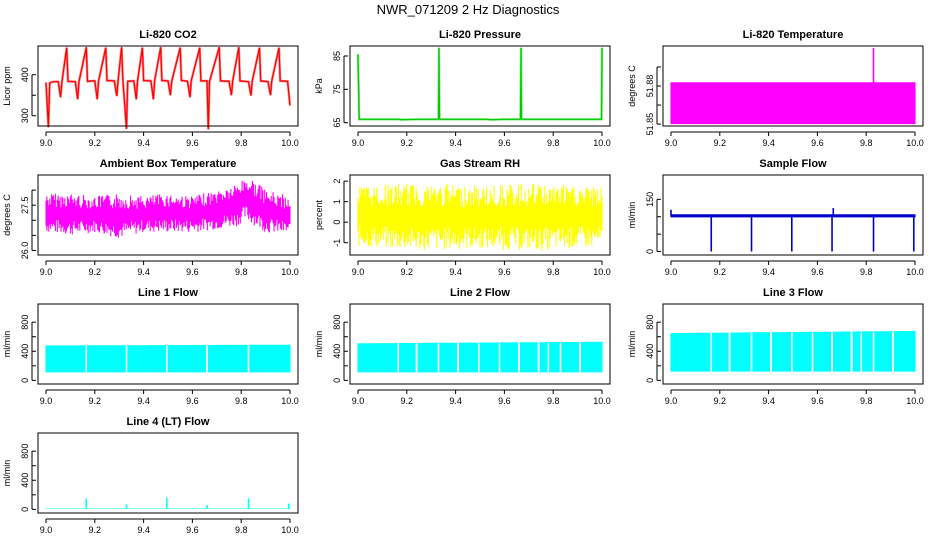  Describe the element at coordinates (25, 115) in the screenshot. I see `y-tick-label: 300` at that location.